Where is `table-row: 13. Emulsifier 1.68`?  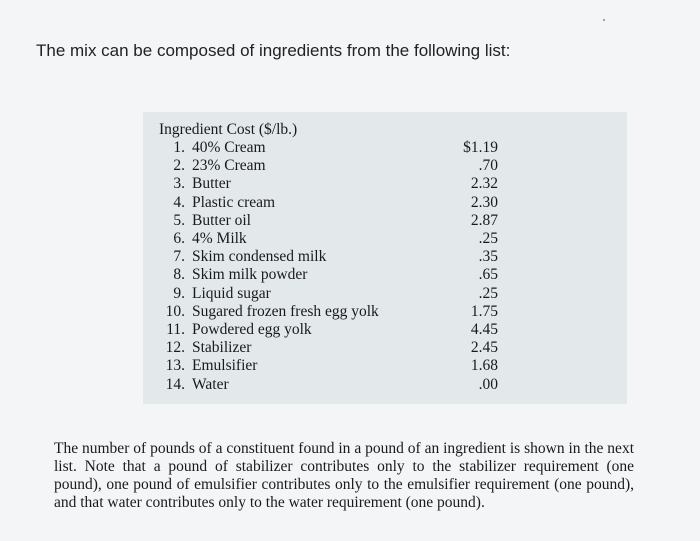
table-row: 13. Emulsifier 1.68 is located at coordinates (350, 366).